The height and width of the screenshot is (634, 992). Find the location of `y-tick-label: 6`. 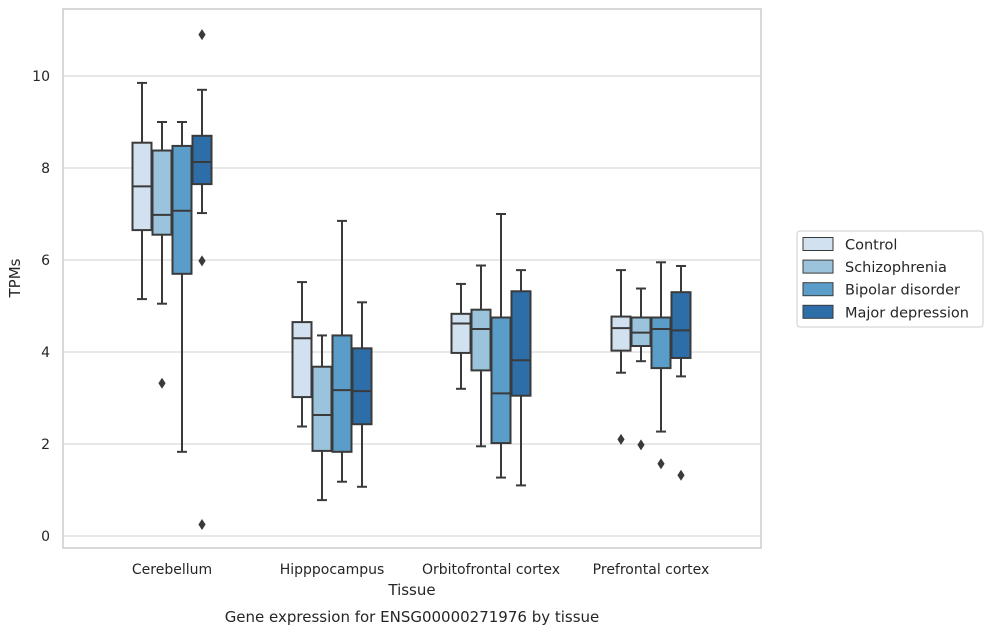

y-tick-label: 6 is located at coordinates (45, 261).